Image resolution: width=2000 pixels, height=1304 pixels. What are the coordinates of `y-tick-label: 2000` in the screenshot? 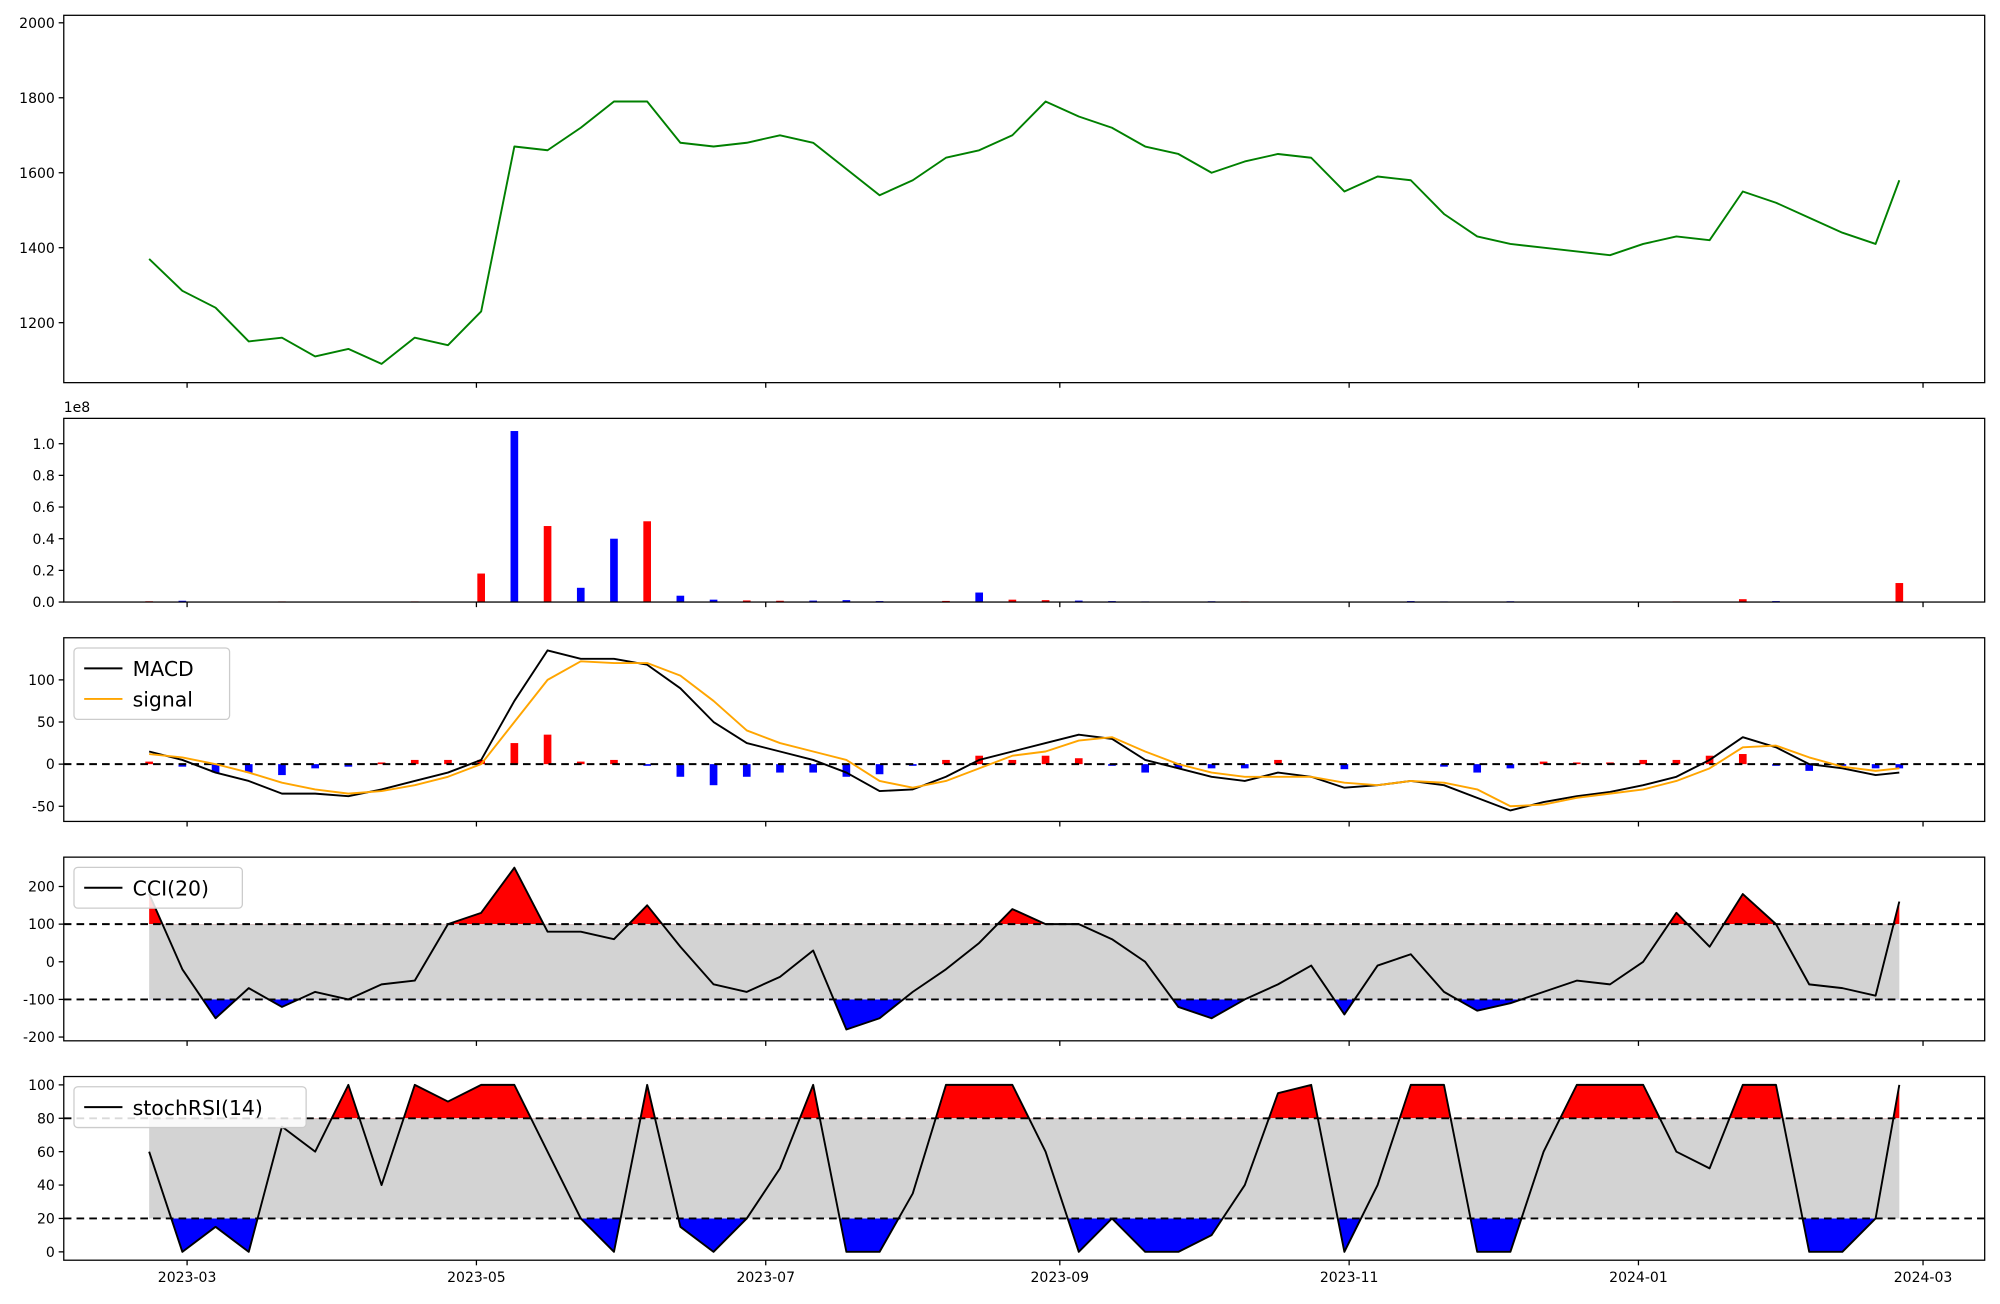 It's located at (37, 24).